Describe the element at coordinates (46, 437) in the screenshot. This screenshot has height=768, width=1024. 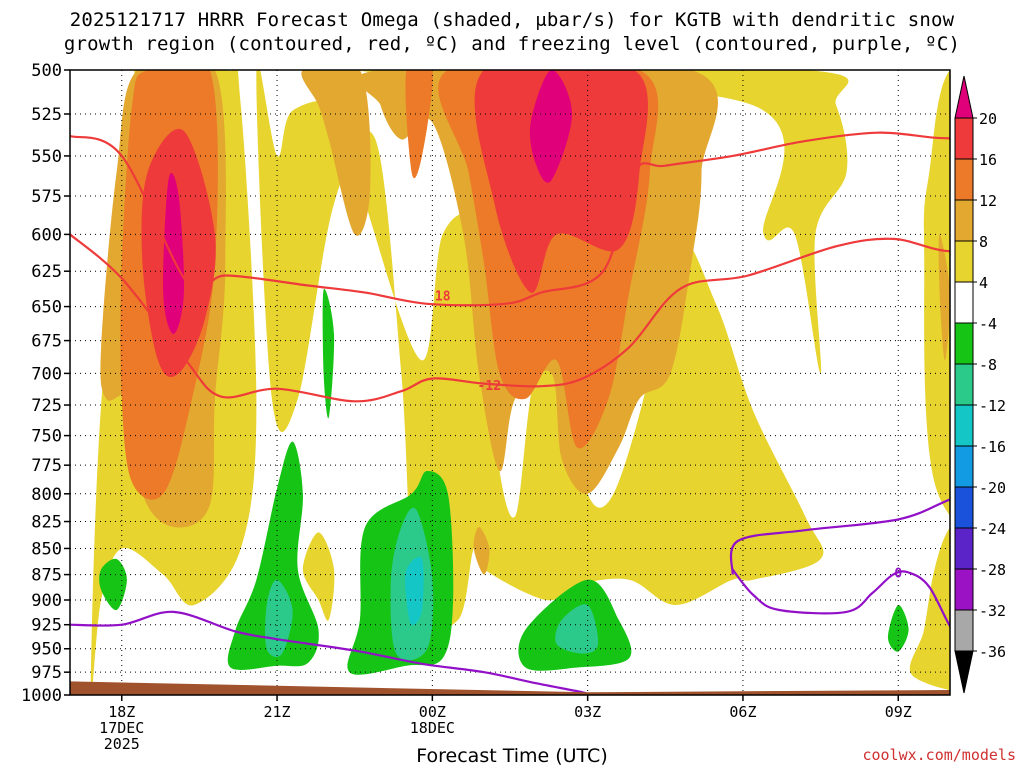
I see `y-tick-label-750: 750` at that location.